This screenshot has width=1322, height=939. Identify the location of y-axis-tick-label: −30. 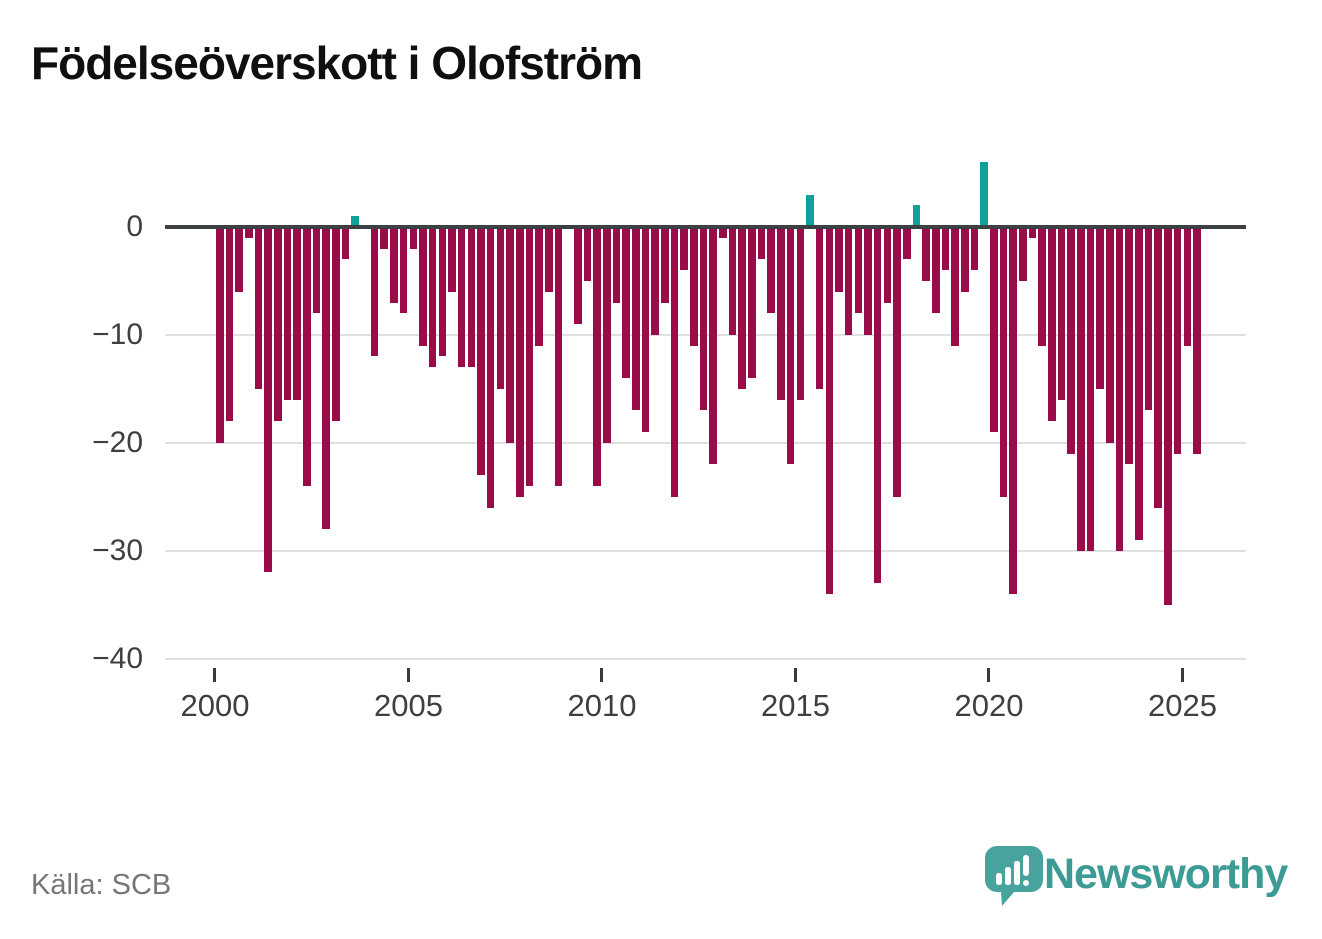
(117, 550).